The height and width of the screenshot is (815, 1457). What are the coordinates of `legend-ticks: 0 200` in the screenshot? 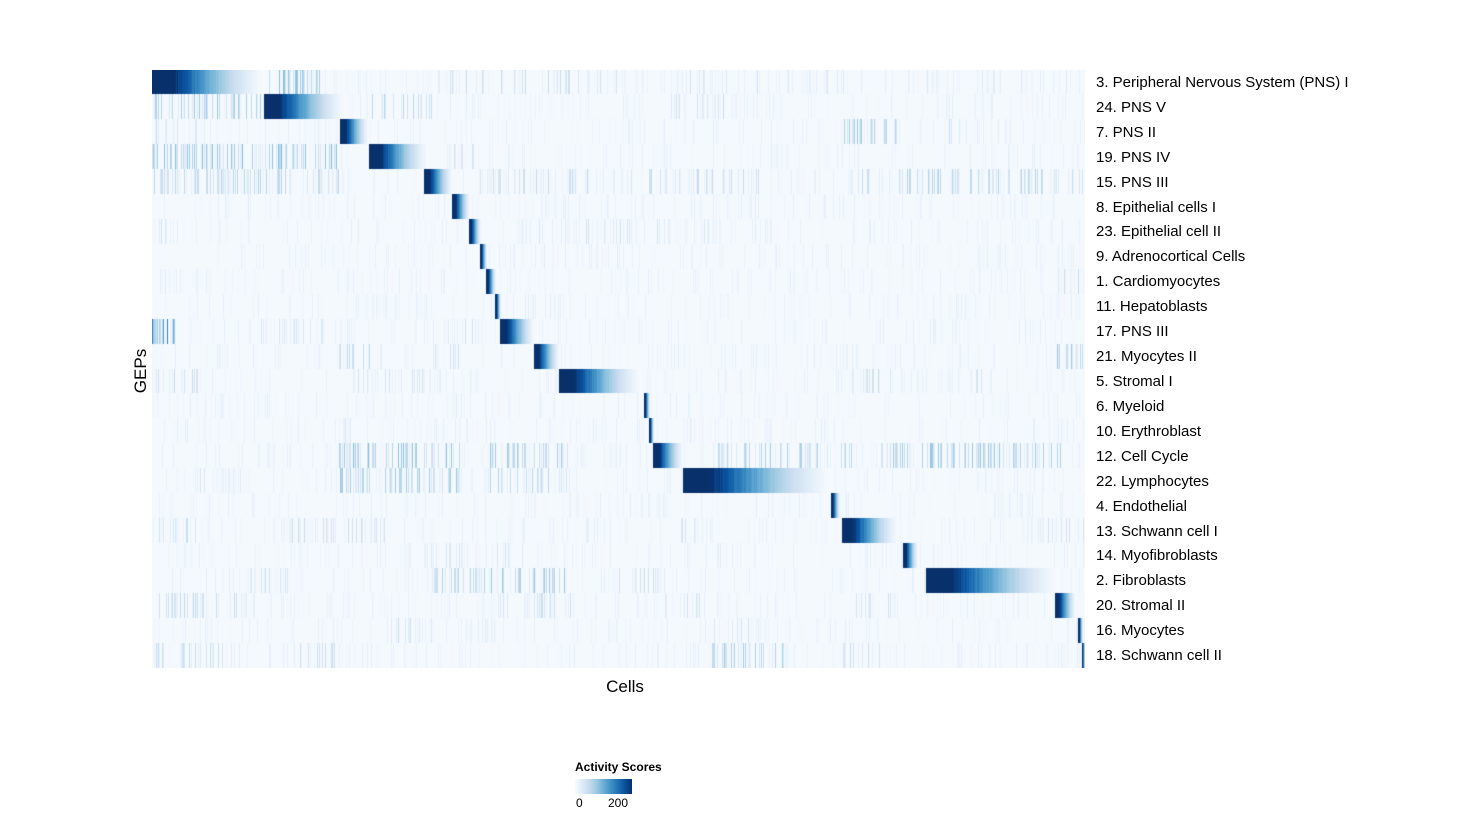 It's located at (603, 803).